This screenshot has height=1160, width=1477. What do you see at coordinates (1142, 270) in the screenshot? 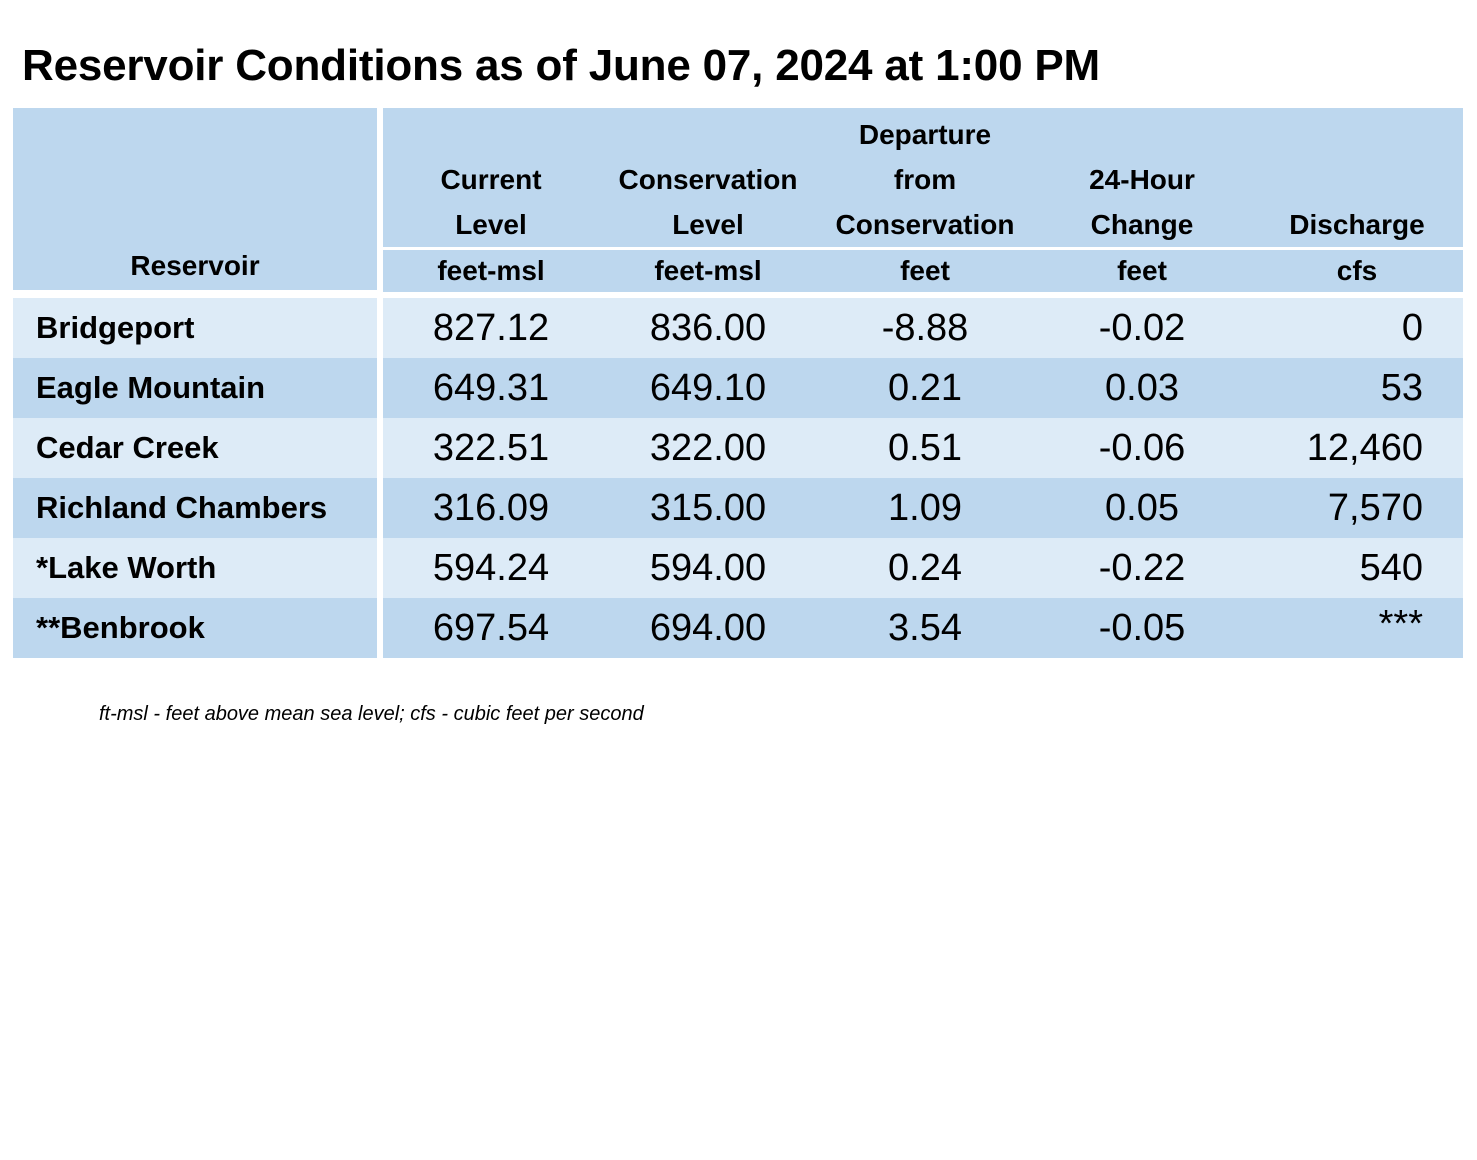
I see `unit-24h-change: feet` at bounding box center [1142, 270].